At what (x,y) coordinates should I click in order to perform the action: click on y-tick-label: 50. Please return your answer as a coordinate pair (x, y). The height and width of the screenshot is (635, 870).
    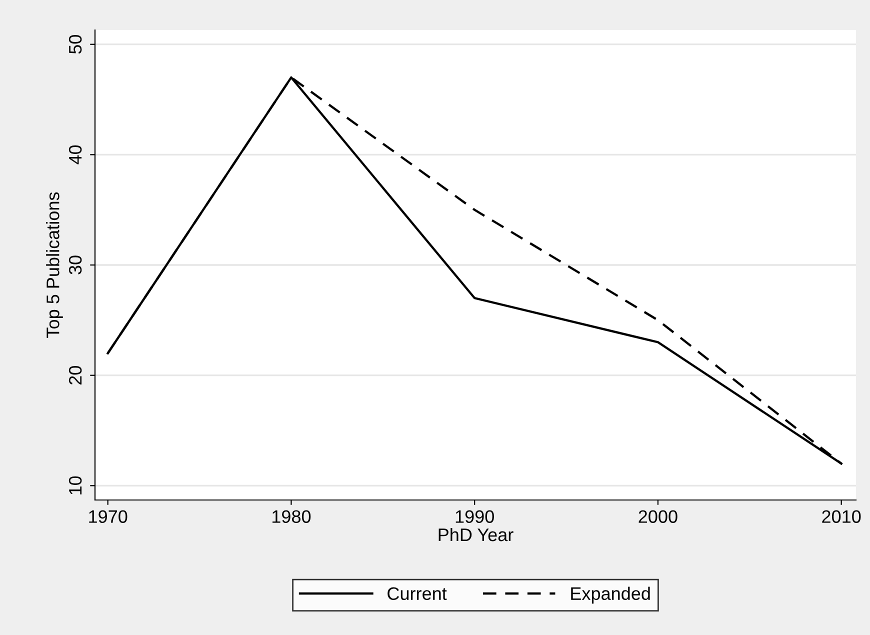
    Looking at the image, I should click on (75, 44).